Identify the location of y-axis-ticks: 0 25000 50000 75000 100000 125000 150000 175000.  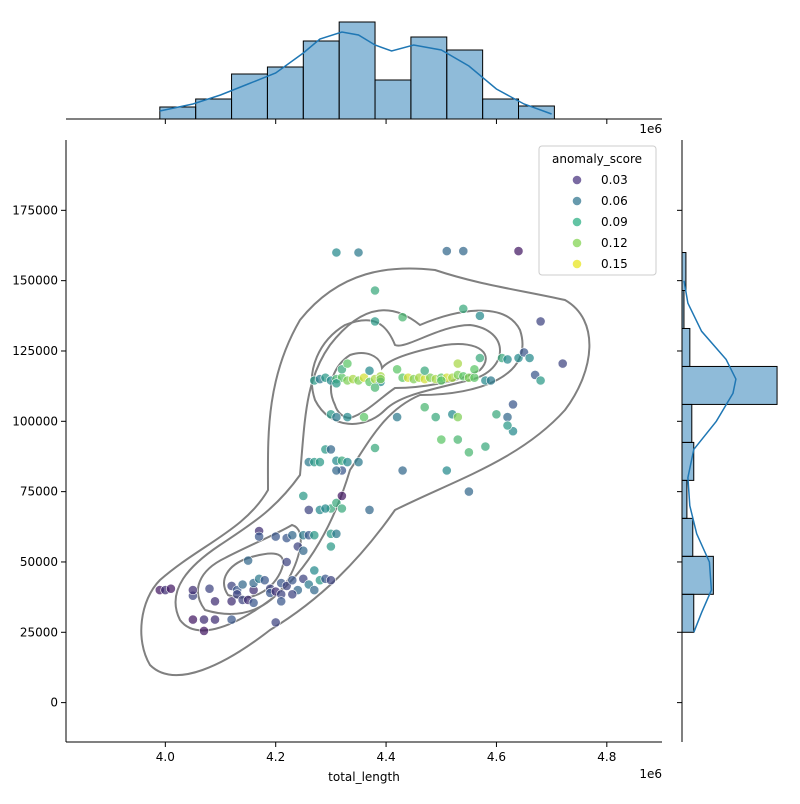
(39, 456).